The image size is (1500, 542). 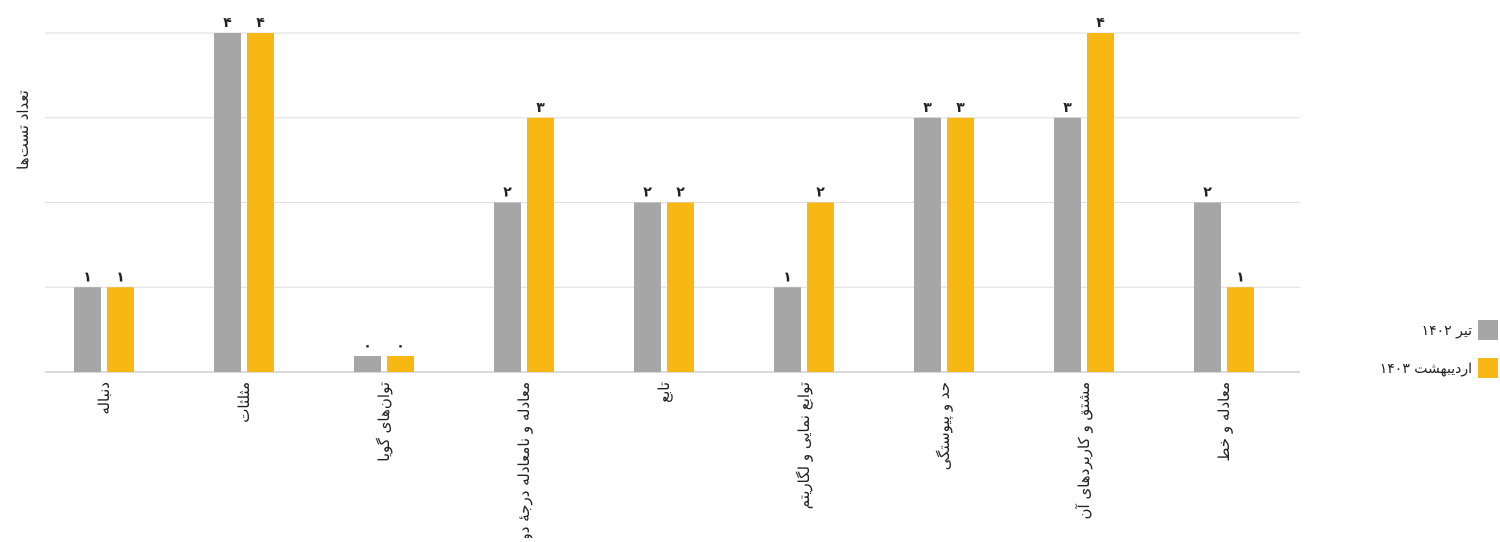 I want to click on category-label: توان‌های گویا, so click(x=384, y=422).